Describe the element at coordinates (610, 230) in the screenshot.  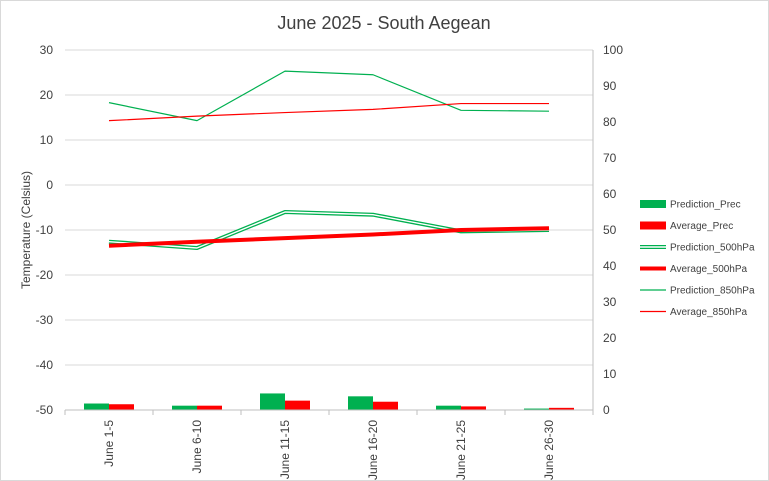
I see `y2-tick-label: 50` at that location.